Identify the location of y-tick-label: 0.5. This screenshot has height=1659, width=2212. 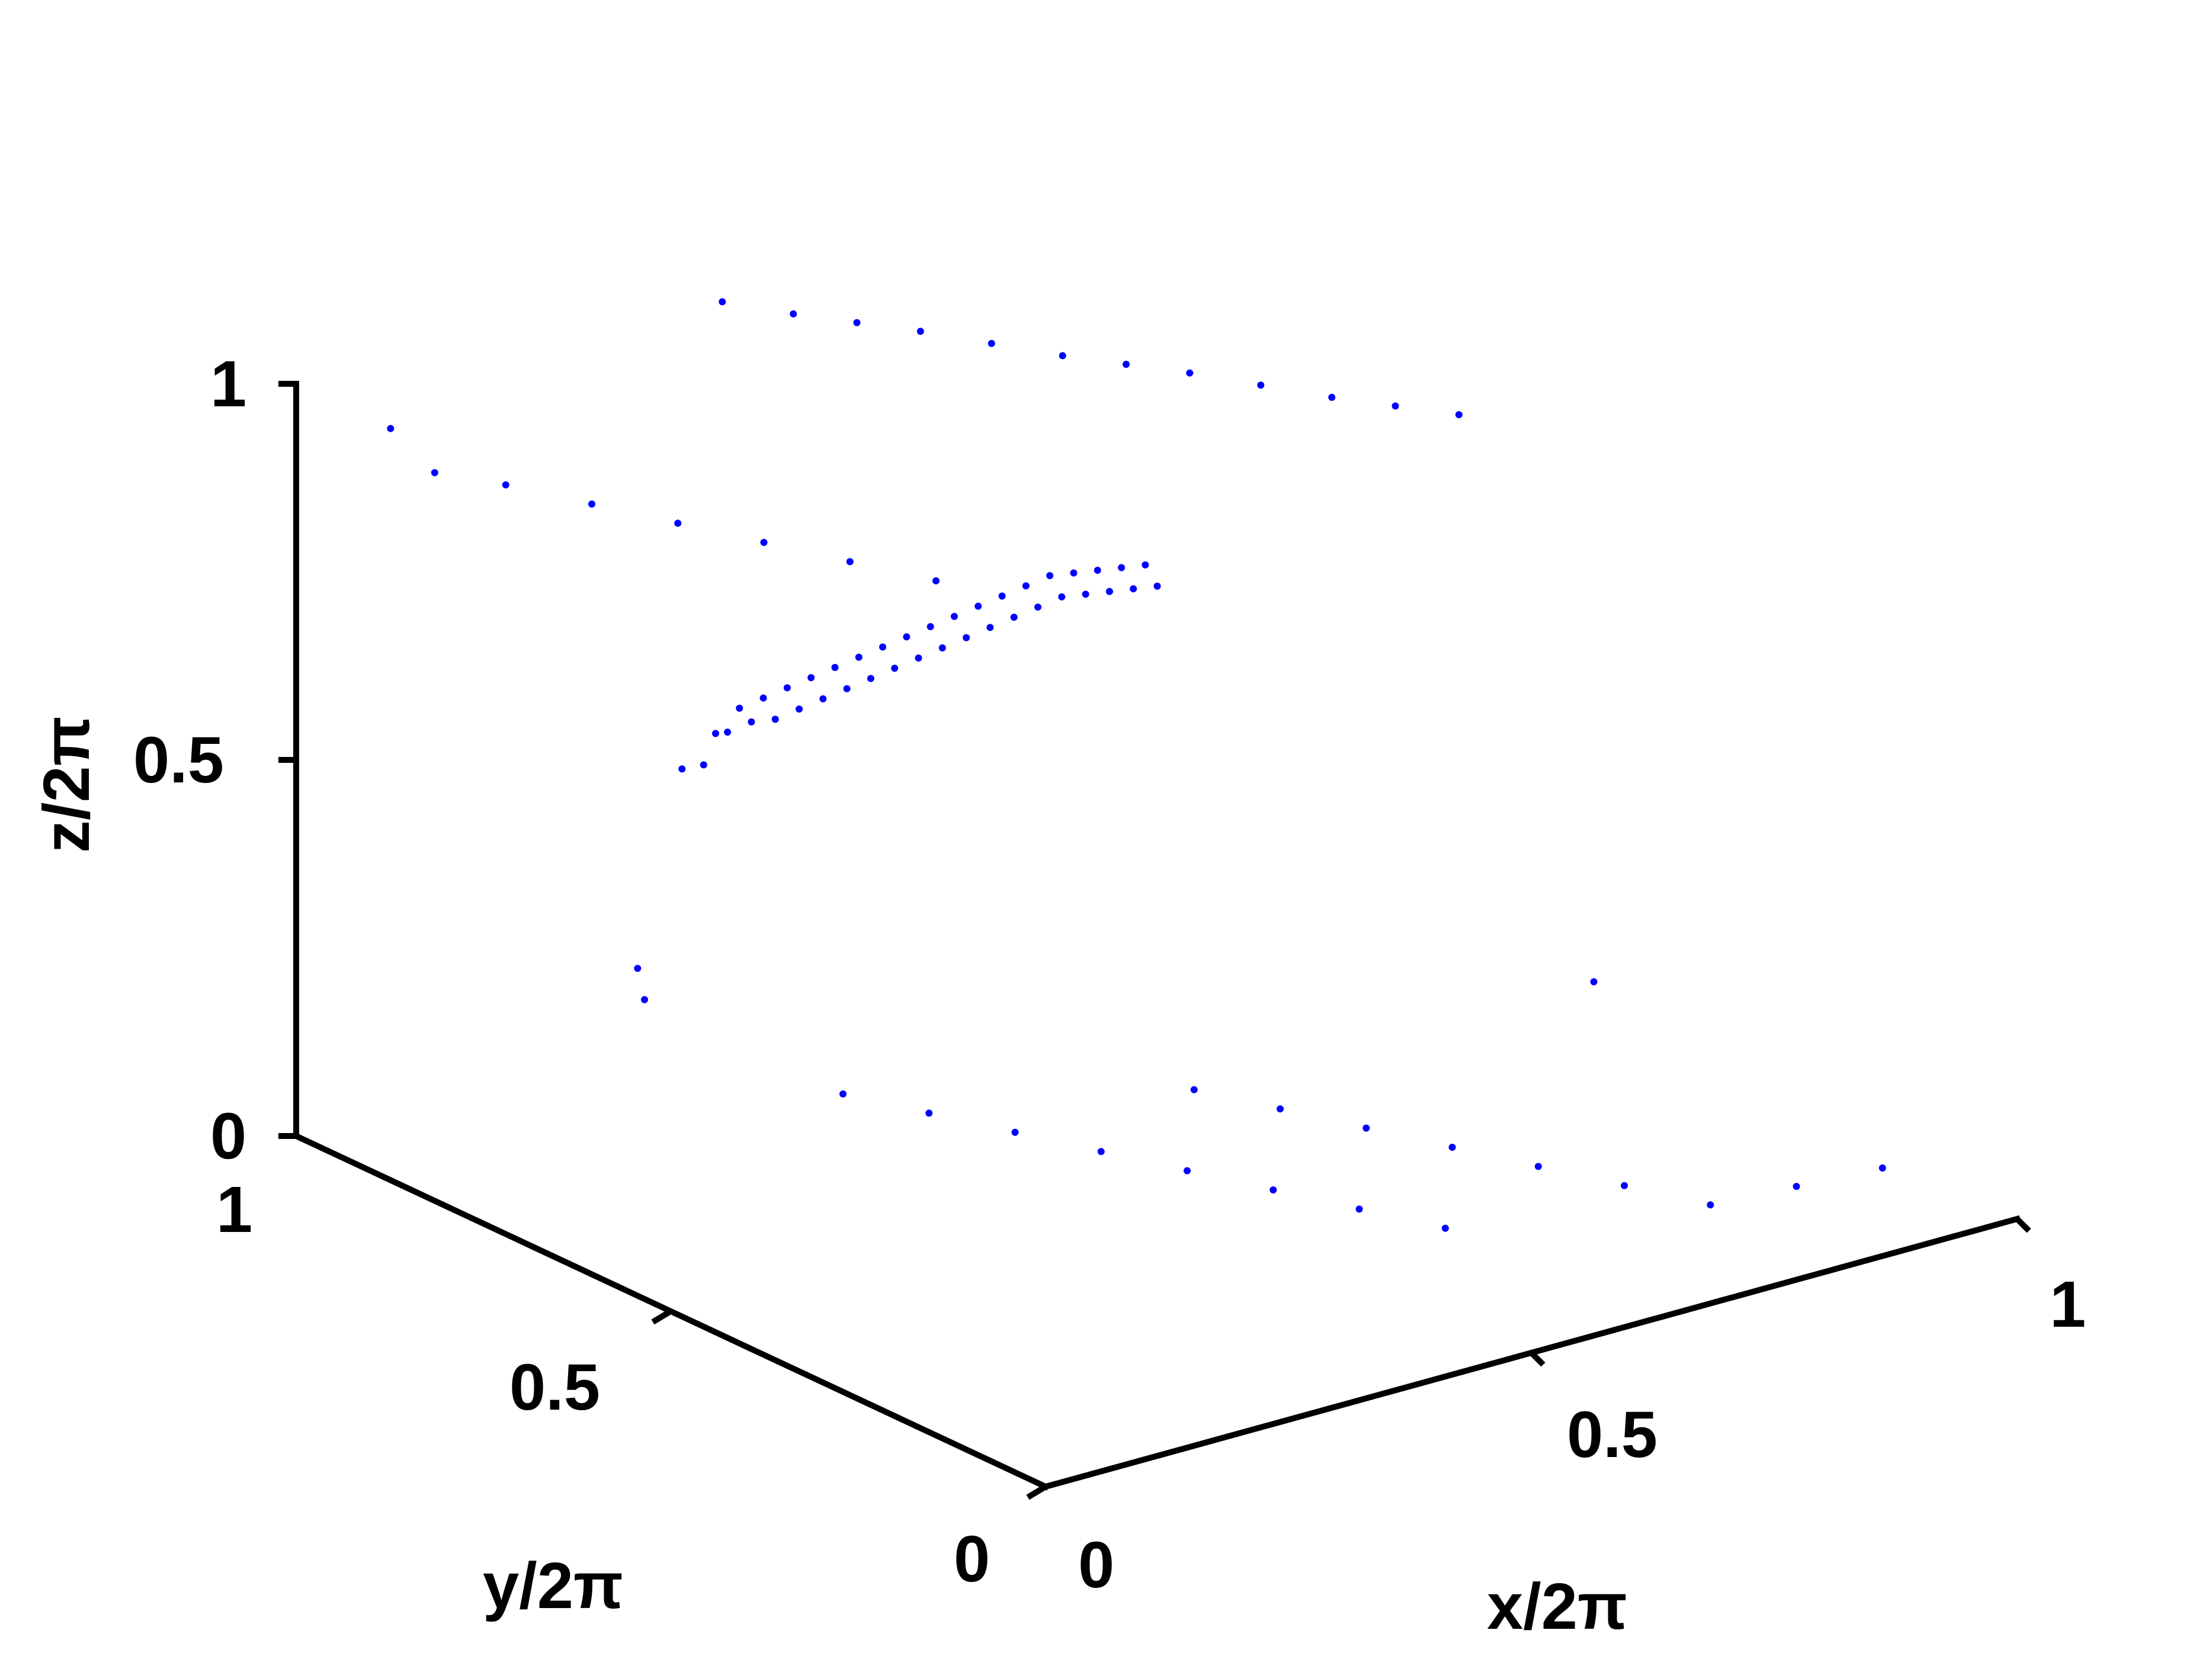
(554, 1387).